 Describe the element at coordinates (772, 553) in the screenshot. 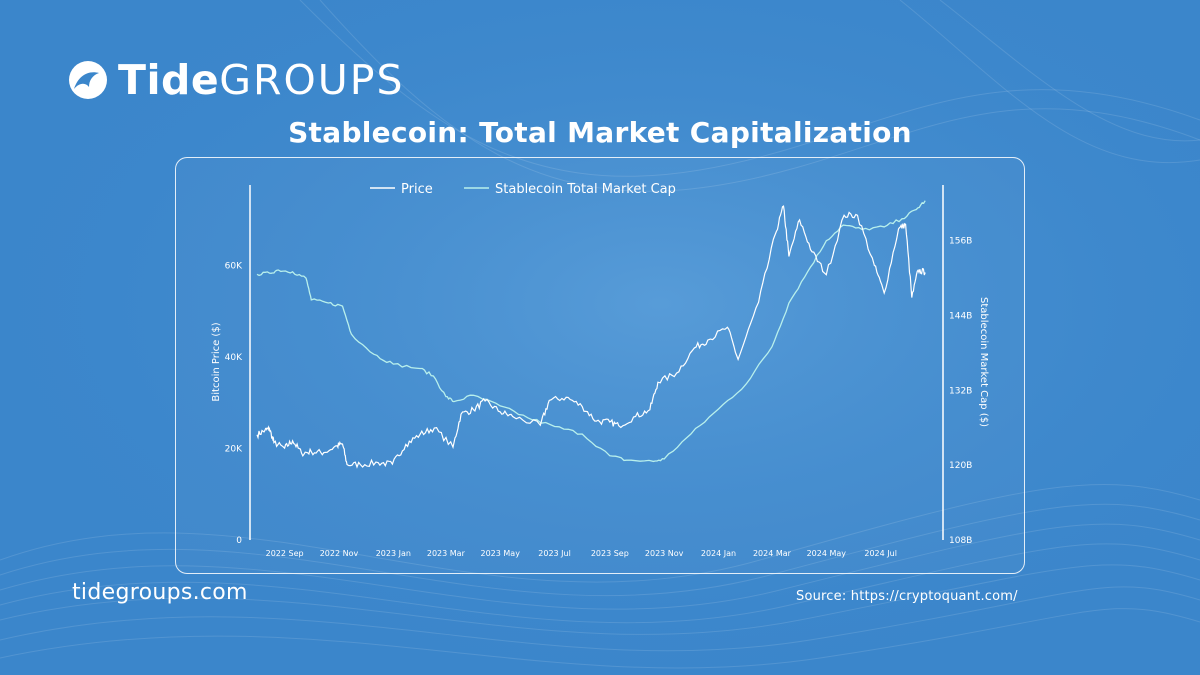

I see `x-tick-label: 2024 Mar` at that location.